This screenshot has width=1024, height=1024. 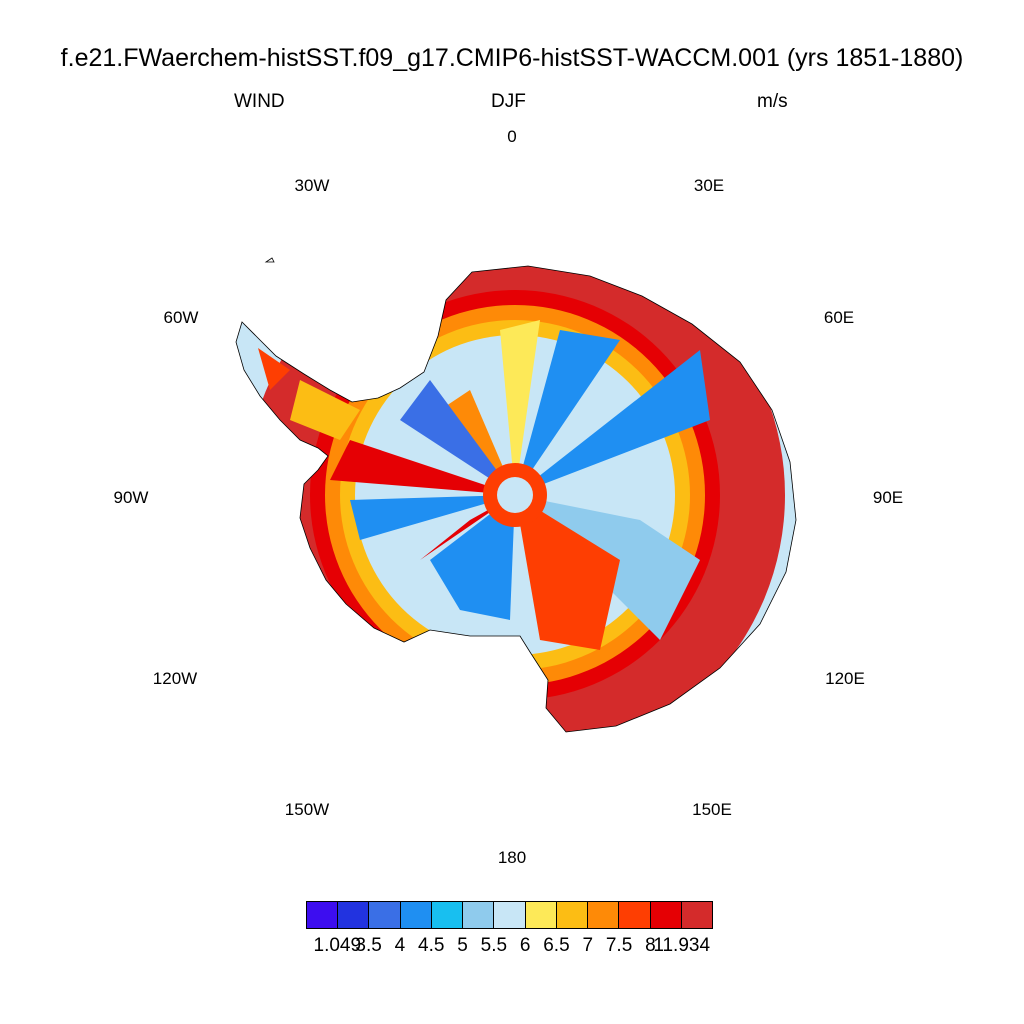 I want to click on lon-label-90w: 90W, so click(x=131, y=497).